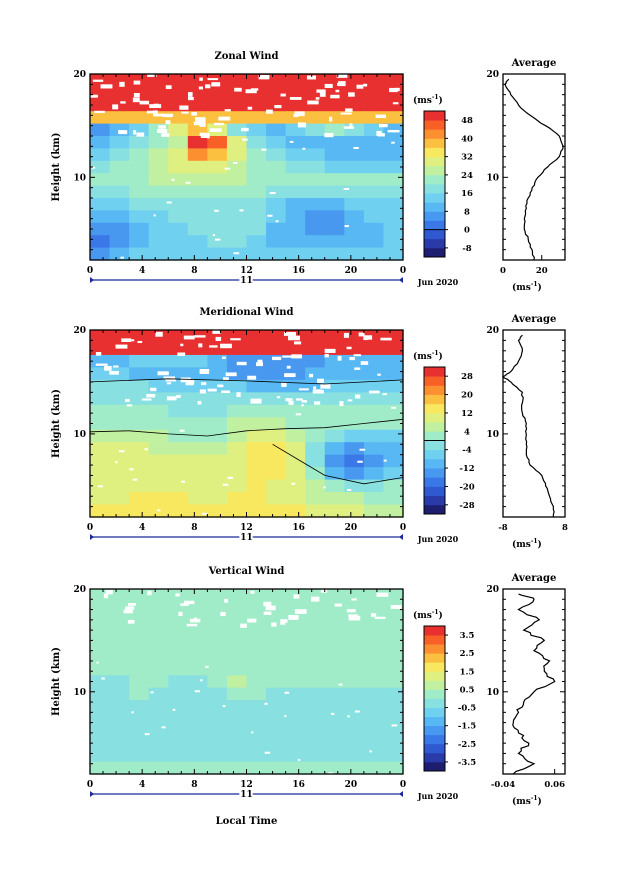 The image size is (624, 873). Describe the element at coordinates (79, 435) in the screenshot. I see `y-tick-label: 10` at that location.